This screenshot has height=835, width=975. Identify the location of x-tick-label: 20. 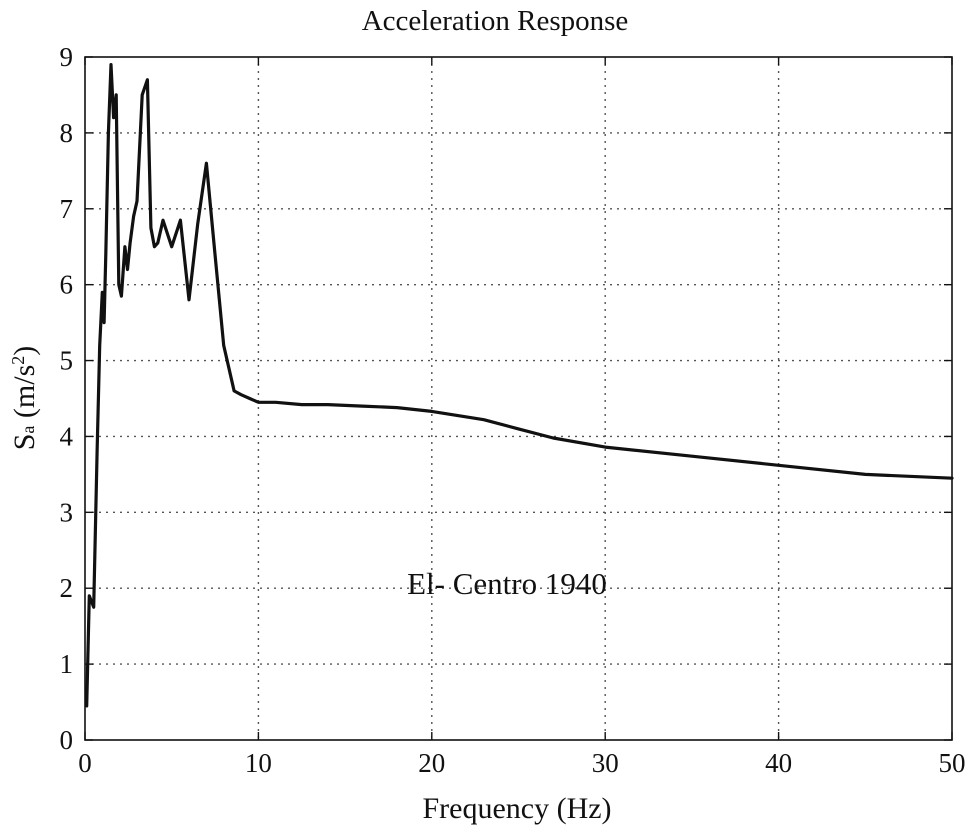
(431, 763).